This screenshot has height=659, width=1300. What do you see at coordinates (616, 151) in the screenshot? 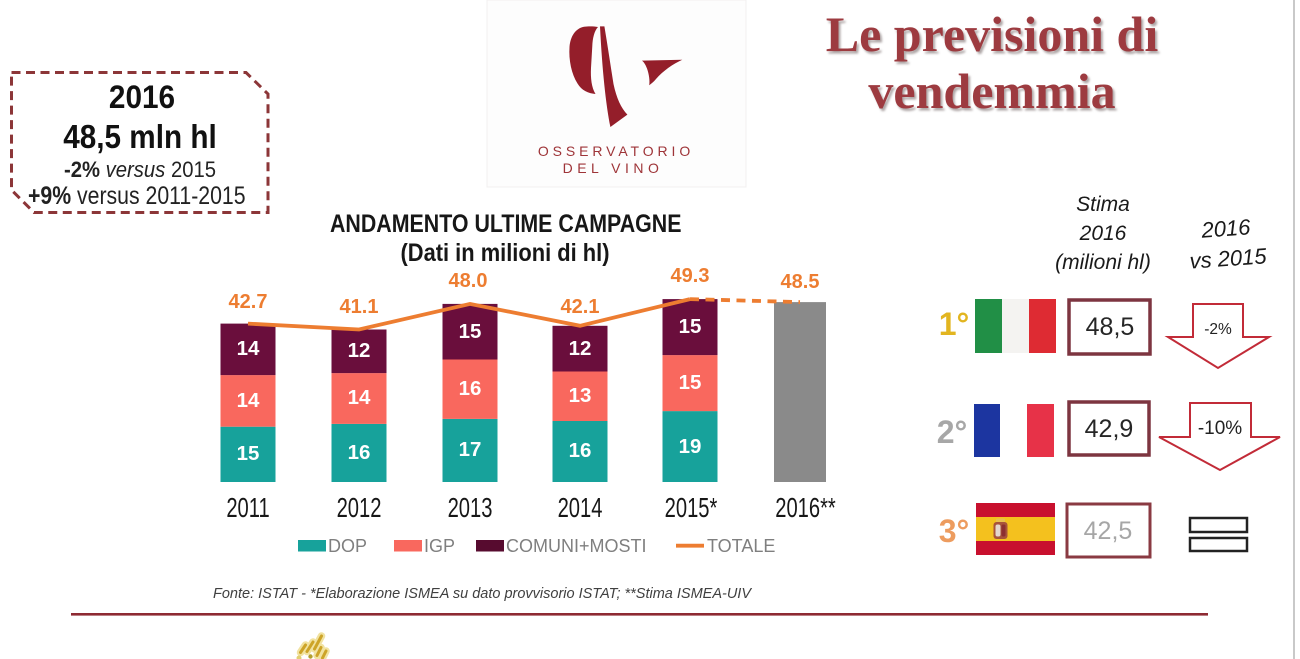
I see `svg-text: OSSERVATORIO` at bounding box center [616, 151].